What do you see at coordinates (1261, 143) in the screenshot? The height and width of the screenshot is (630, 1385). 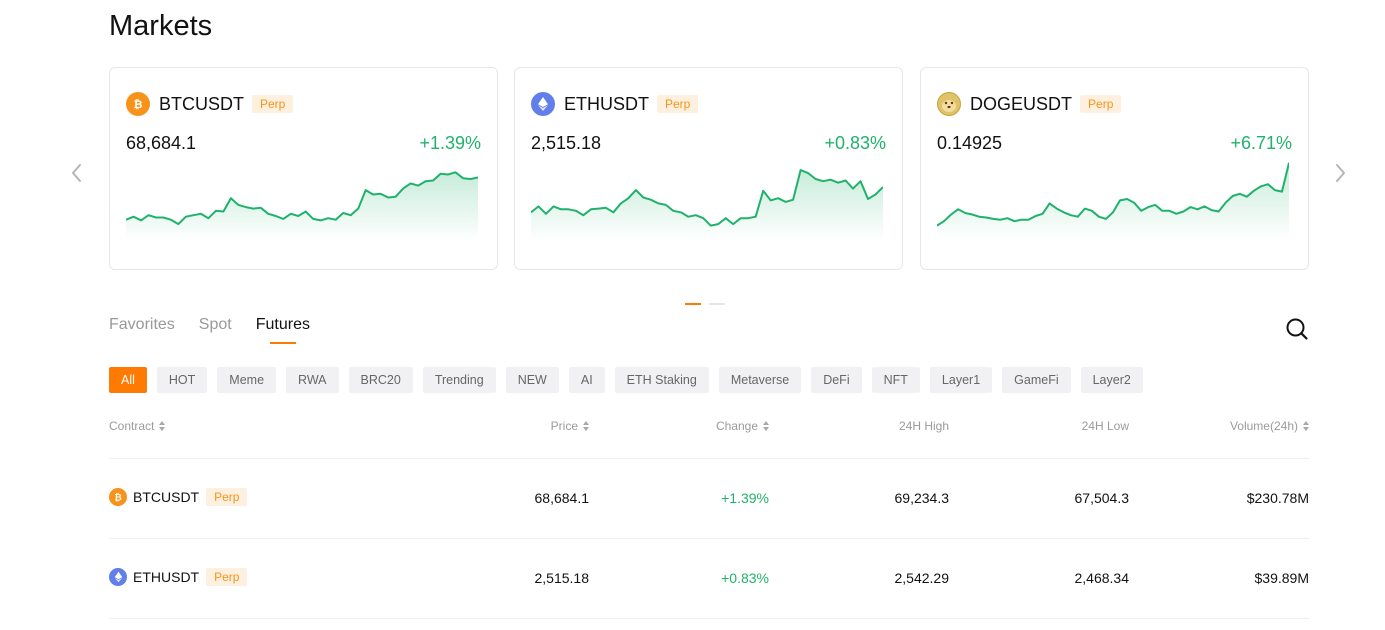 I see `card-change: +6.71%` at bounding box center [1261, 143].